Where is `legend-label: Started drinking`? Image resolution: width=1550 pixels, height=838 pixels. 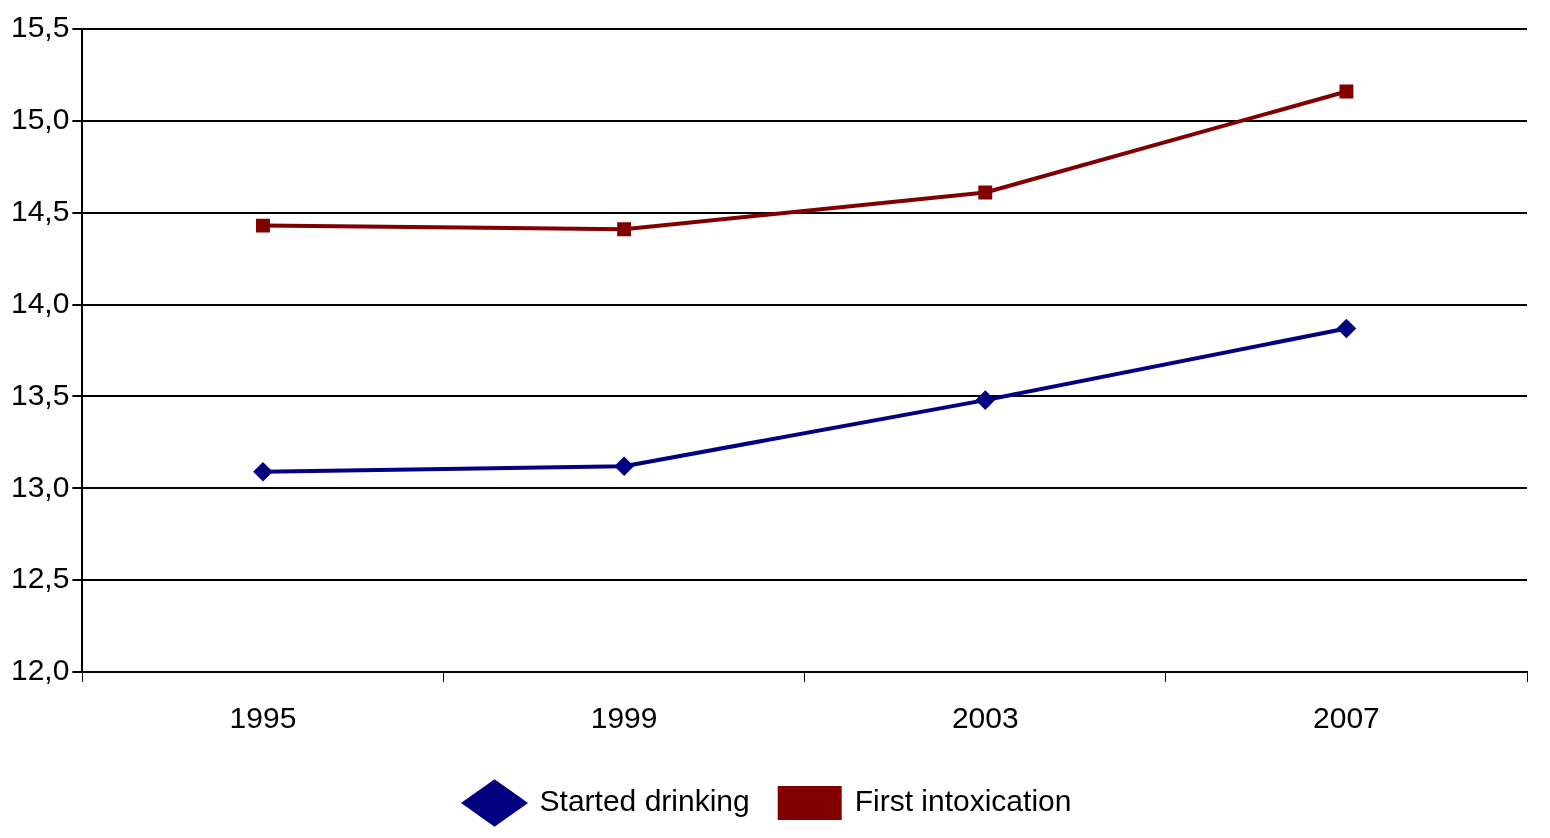 legend-label: Started drinking is located at coordinates (644, 801).